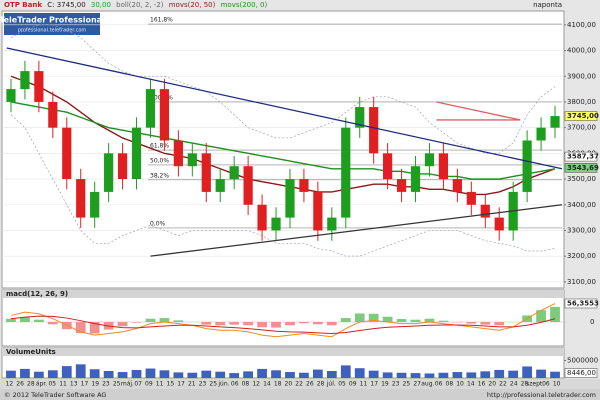 The width and height of the screenshot is (600, 400). I want to click on x-tick-label: jún., so click(223, 384).